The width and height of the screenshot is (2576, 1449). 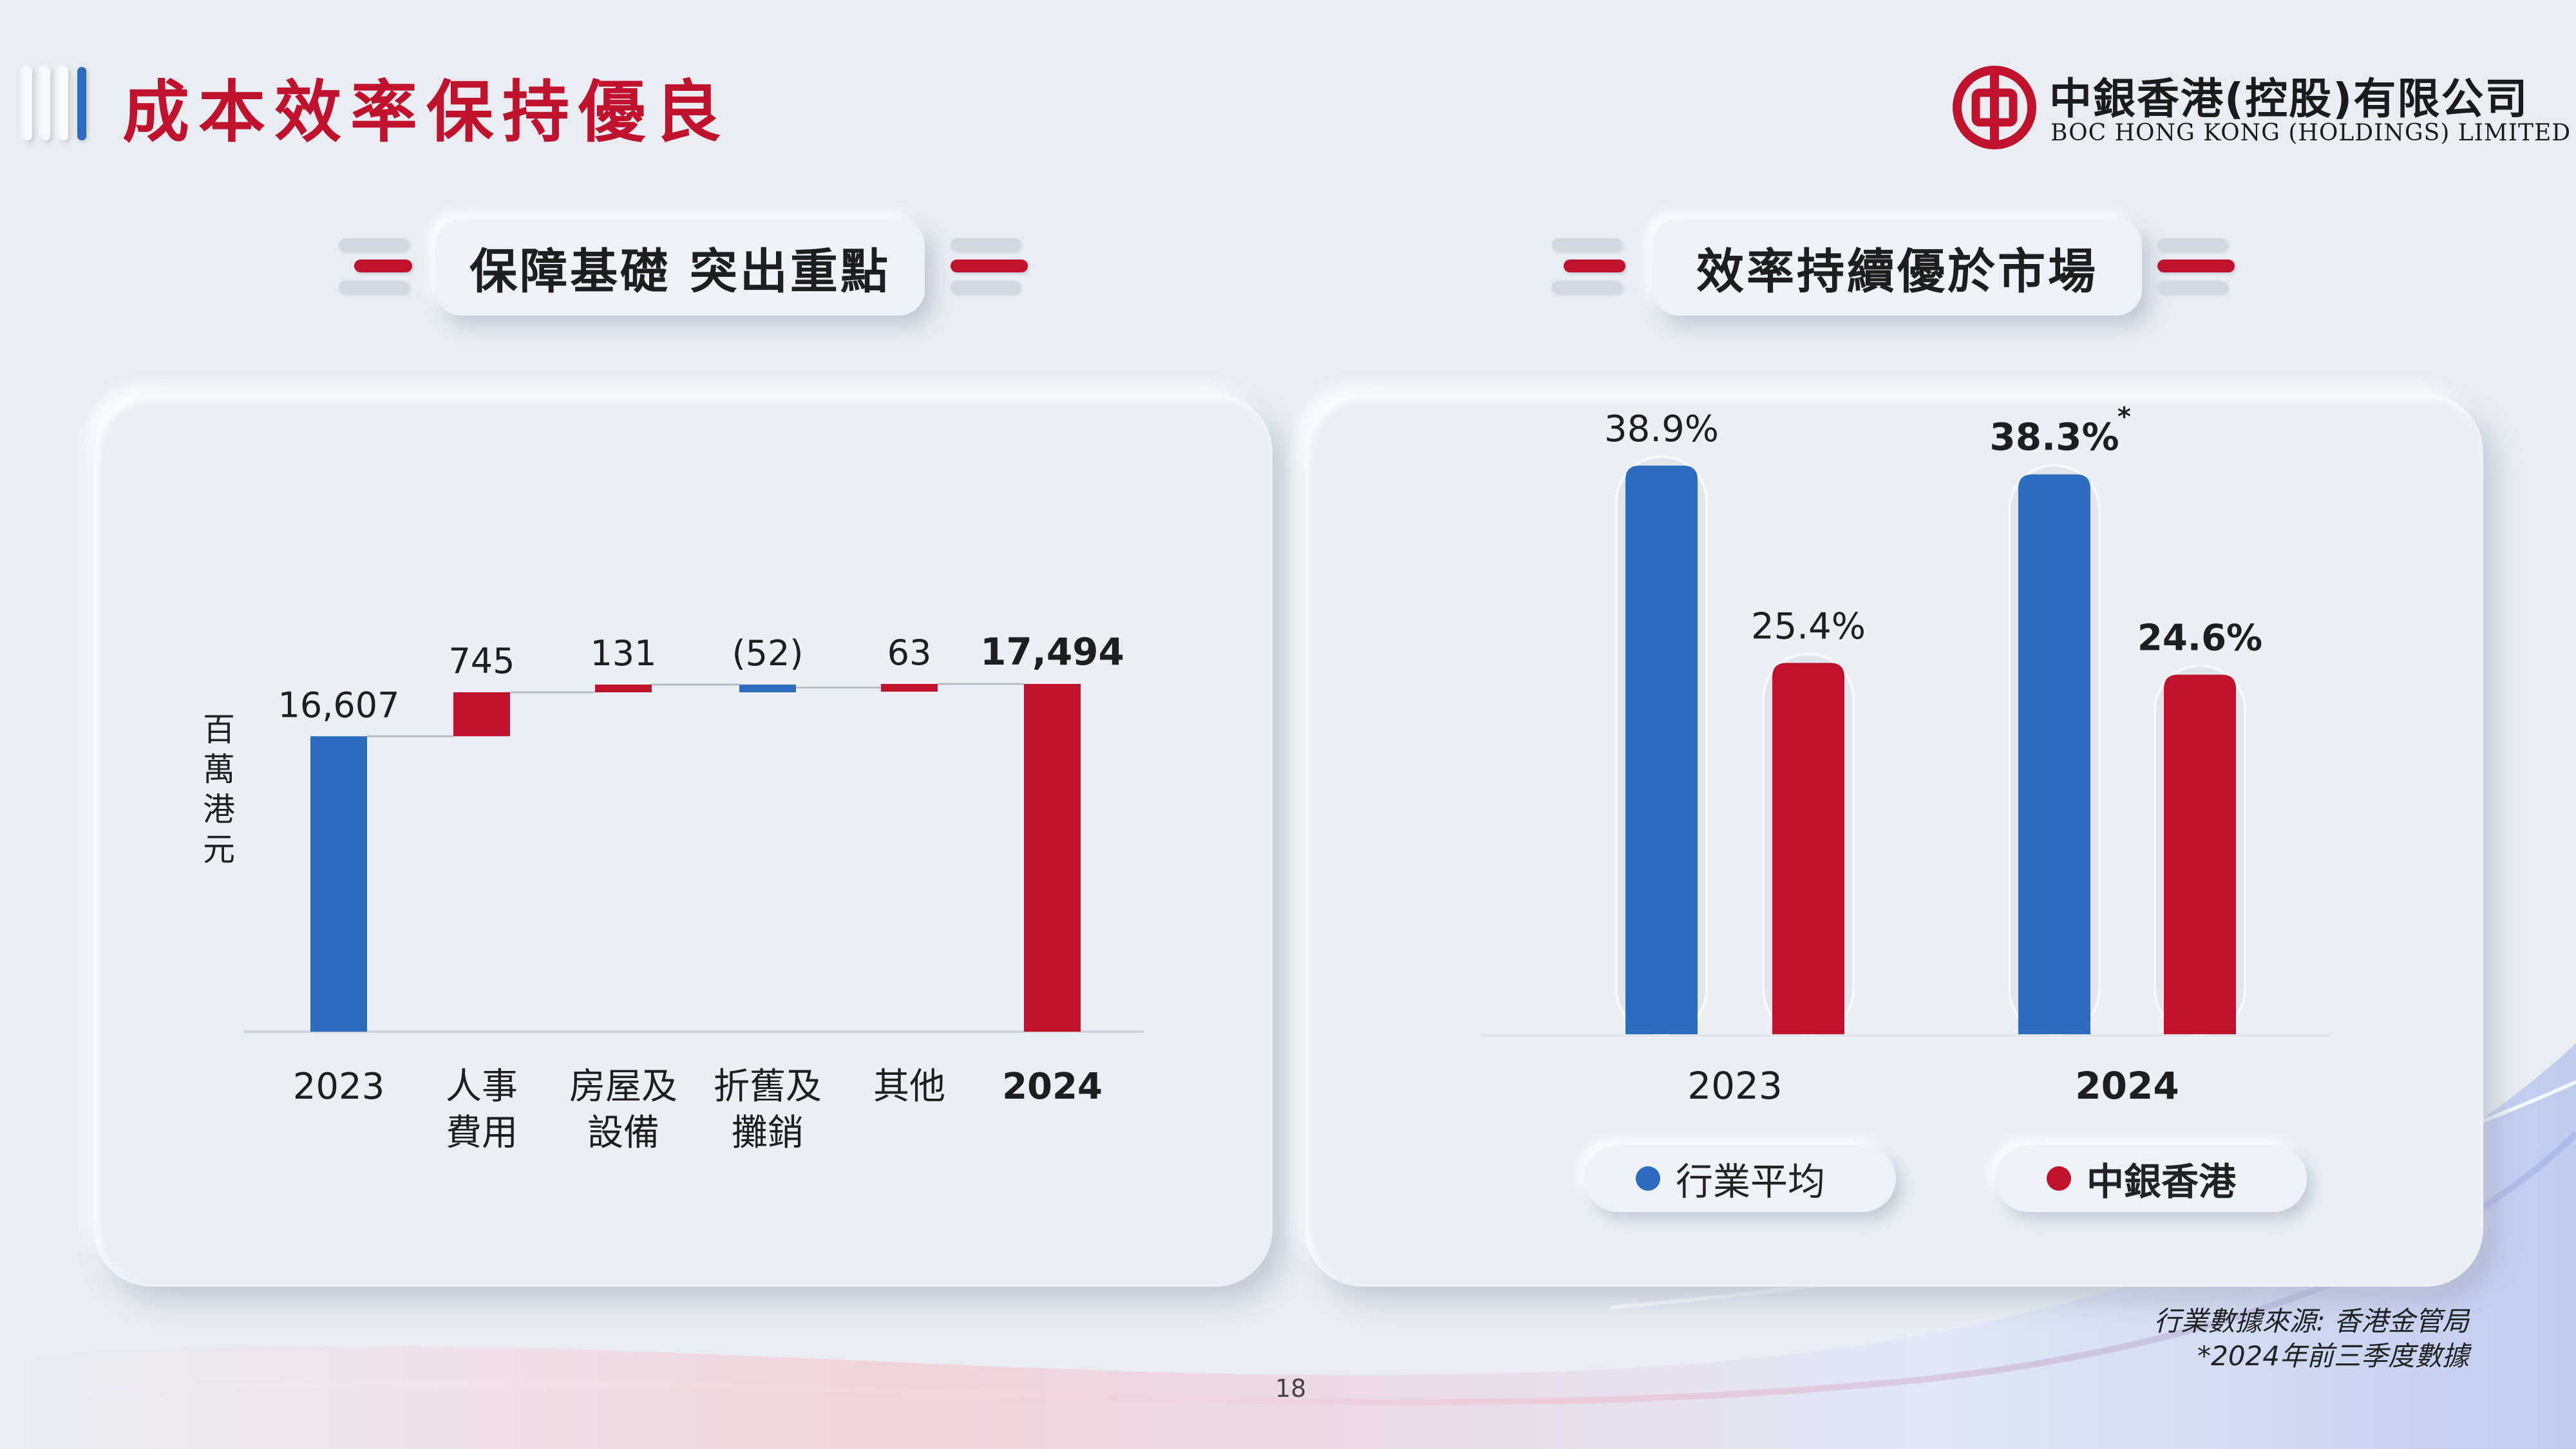 I want to click on title-decoration, so click(x=54, y=104).